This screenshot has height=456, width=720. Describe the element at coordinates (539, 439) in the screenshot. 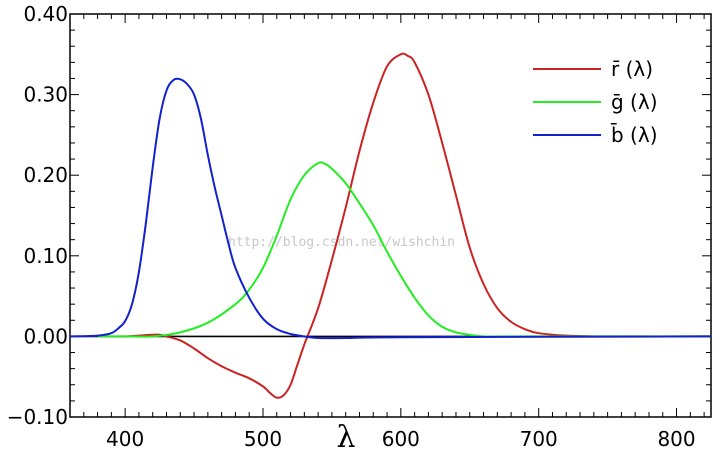

I see `x-tick-label: 700` at that location.